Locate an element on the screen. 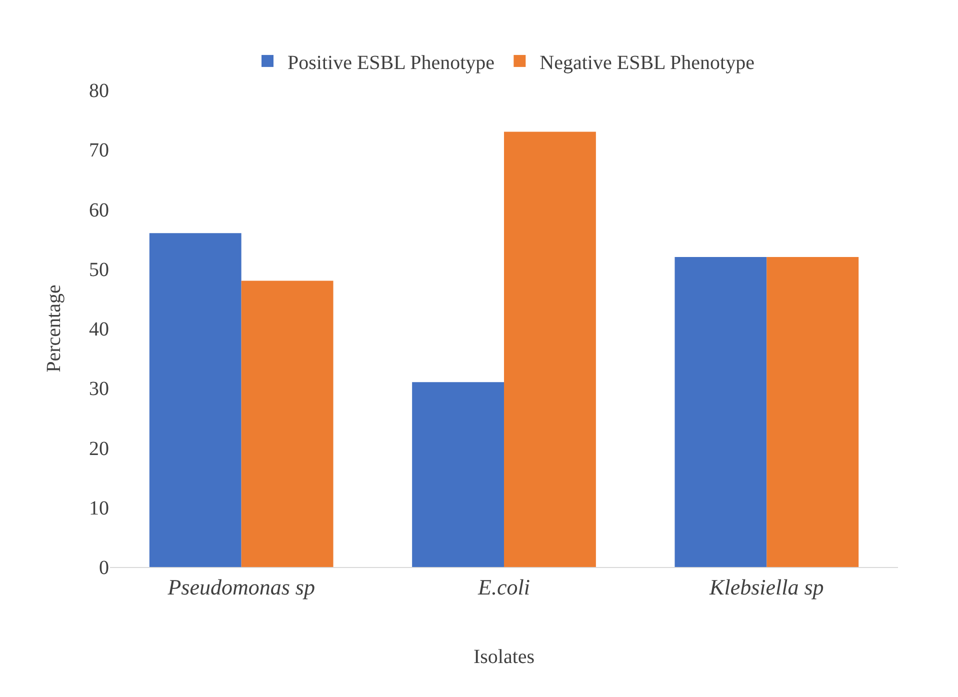 Image resolution: width=958 pixels, height=697 pixels. y-tick-label: 0 is located at coordinates (104, 568).